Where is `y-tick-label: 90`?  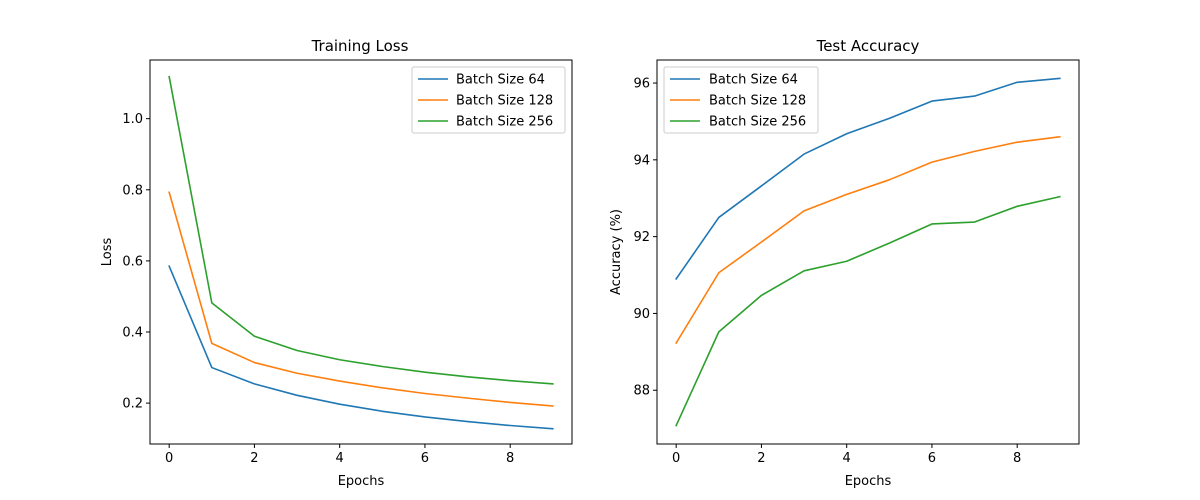 y-tick-label: 90 is located at coordinates (641, 314).